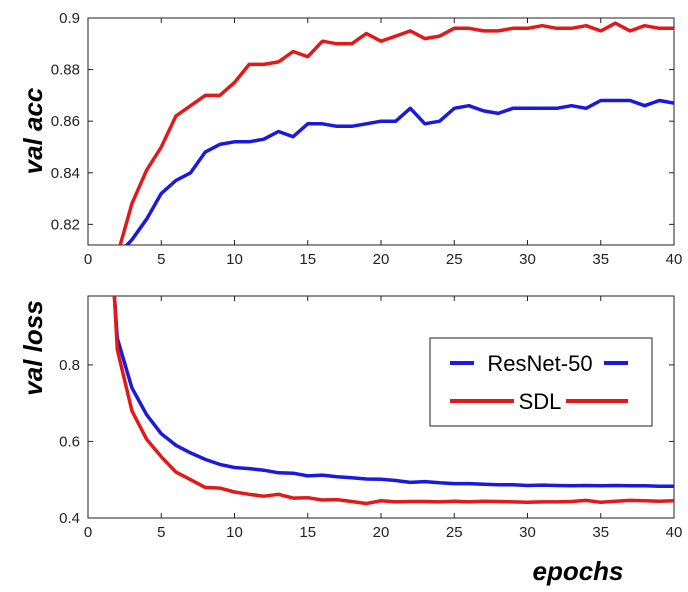 This screenshot has width=688, height=592. What do you see at coordinates (65, 121) in the screenshot?
I see `y-tick-label: 0.86` at bounding box center [65, 121].